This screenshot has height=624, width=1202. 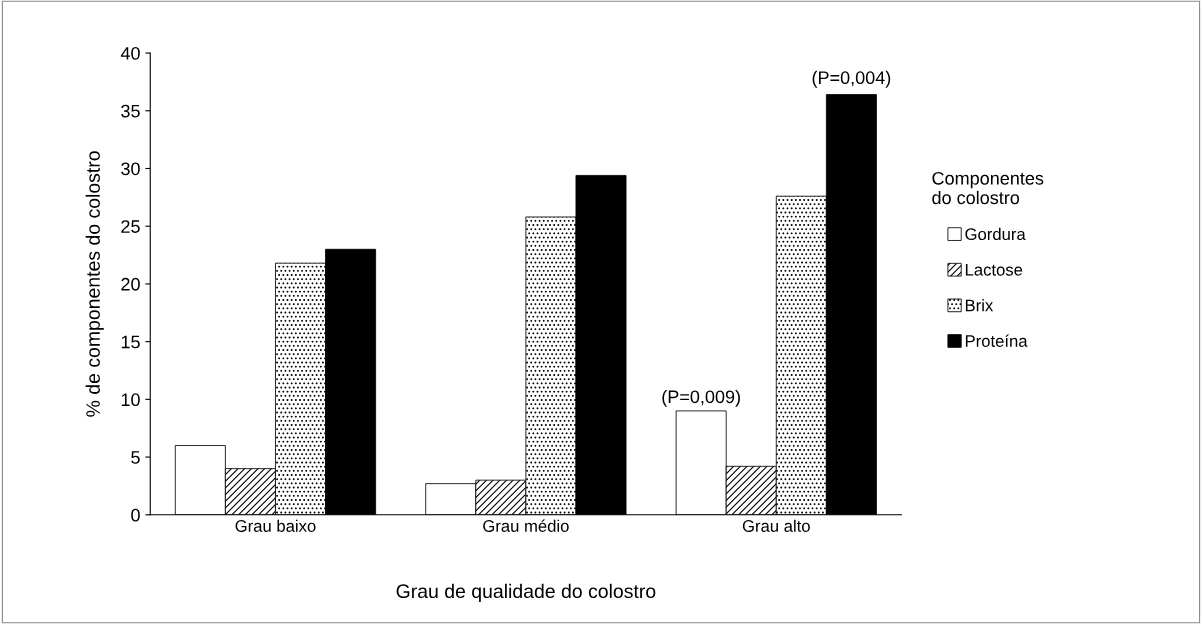 What do you see at coordinates (130, 53) in the screenshot?
I see `y-tick-label: 40` at bounding box center [130, 53].